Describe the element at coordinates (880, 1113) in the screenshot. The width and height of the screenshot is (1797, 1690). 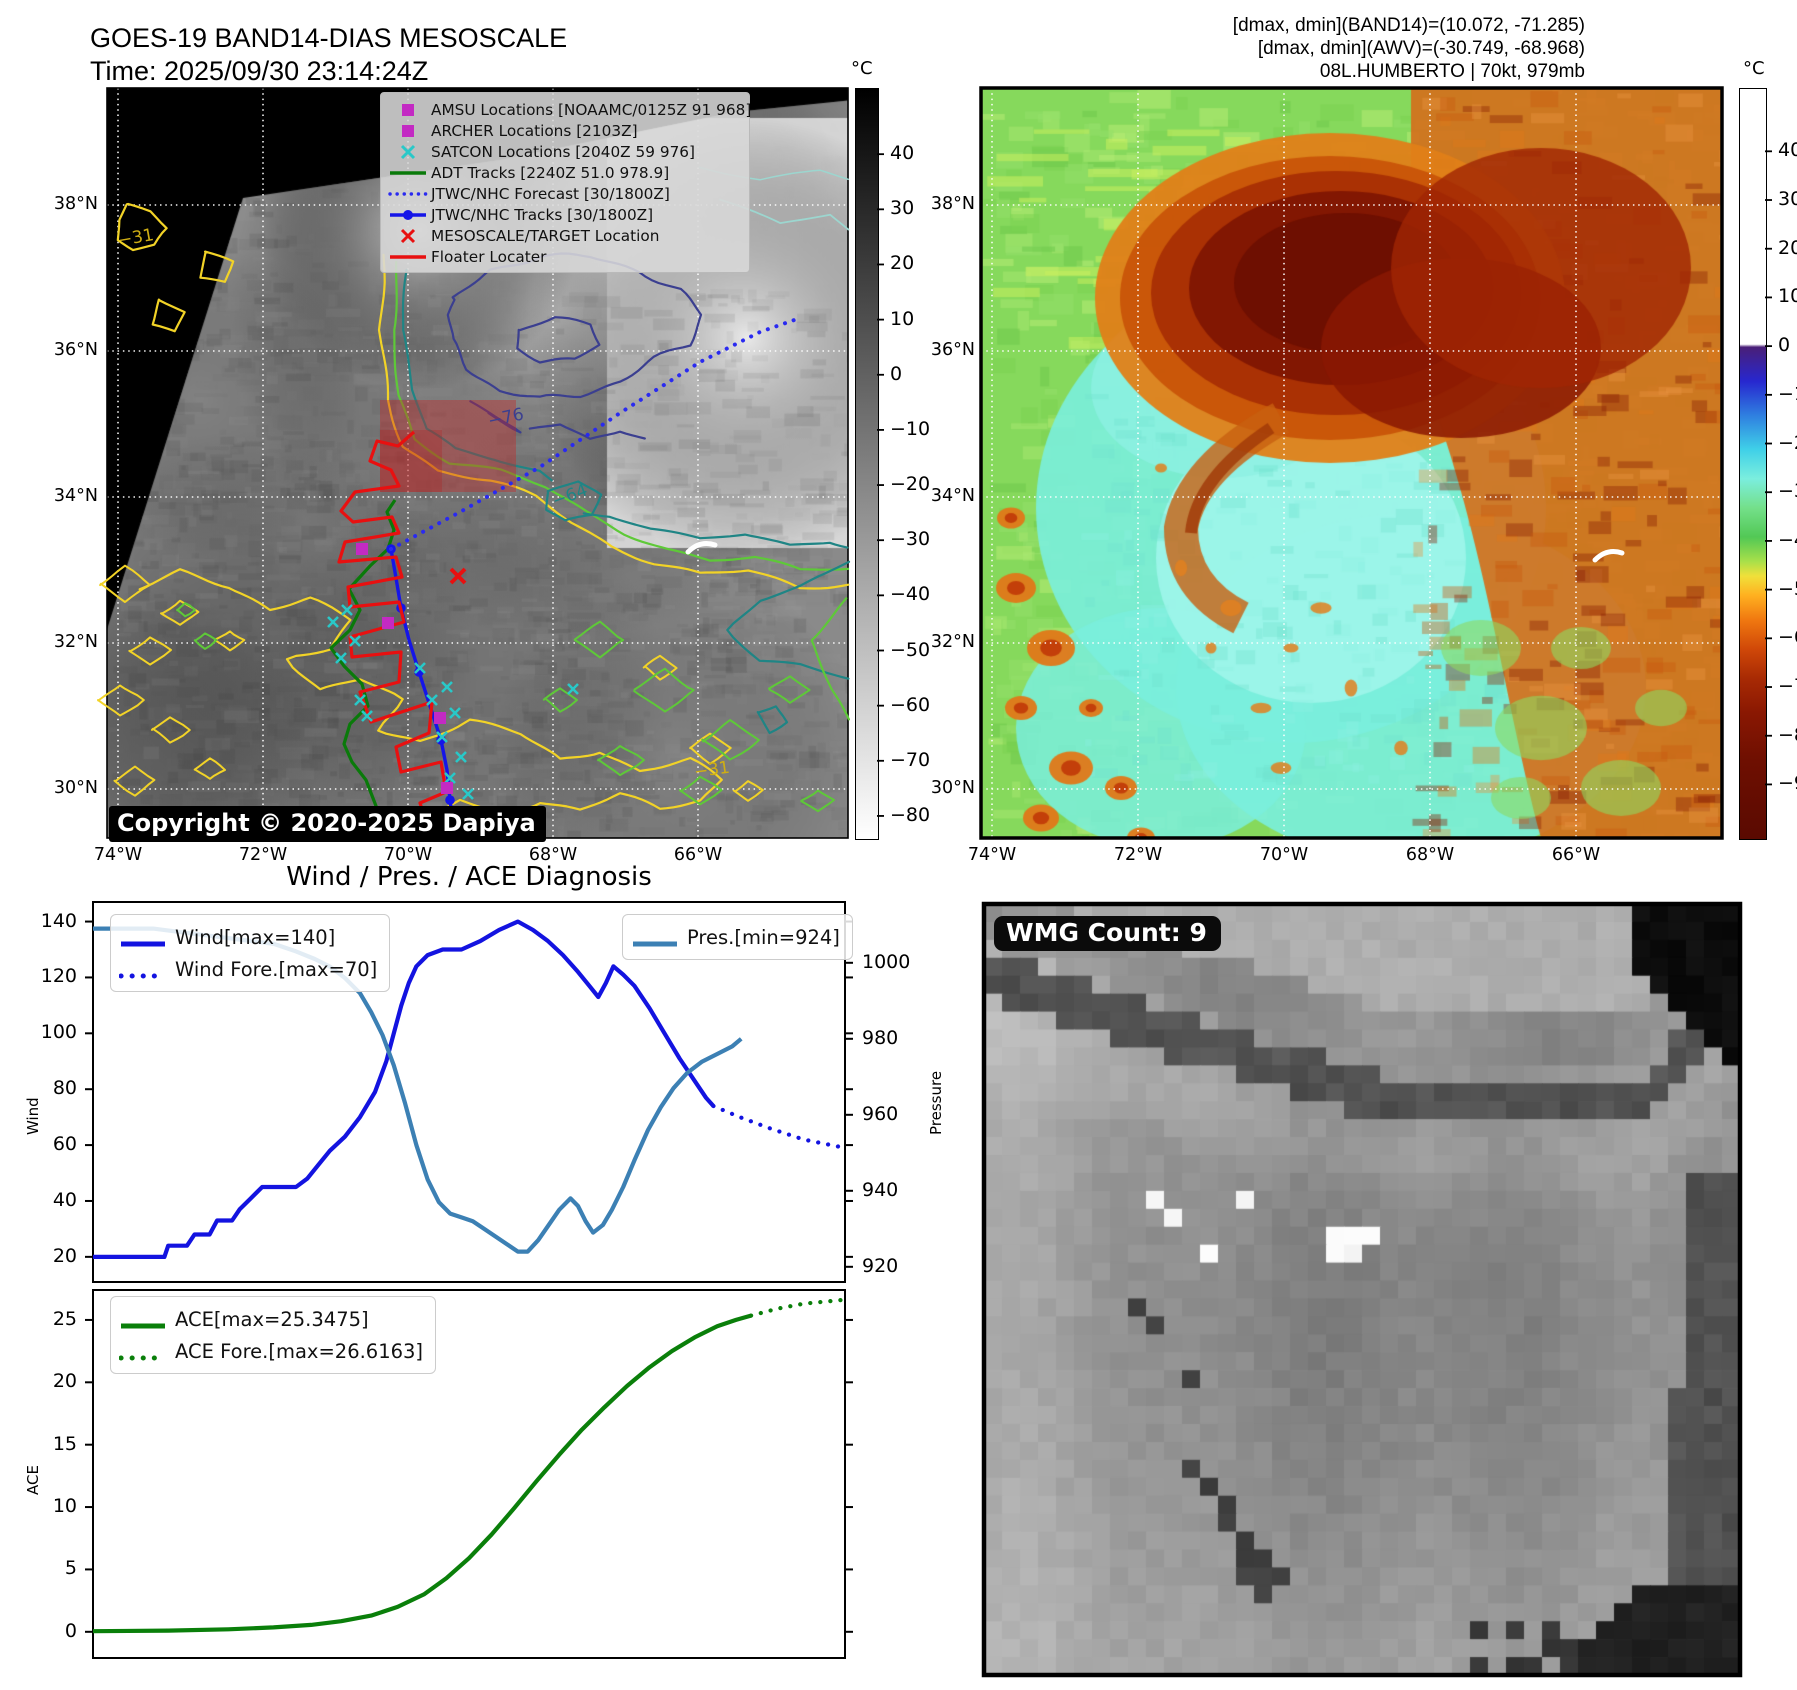
I see `y-tick-right-label: 960` at that location.